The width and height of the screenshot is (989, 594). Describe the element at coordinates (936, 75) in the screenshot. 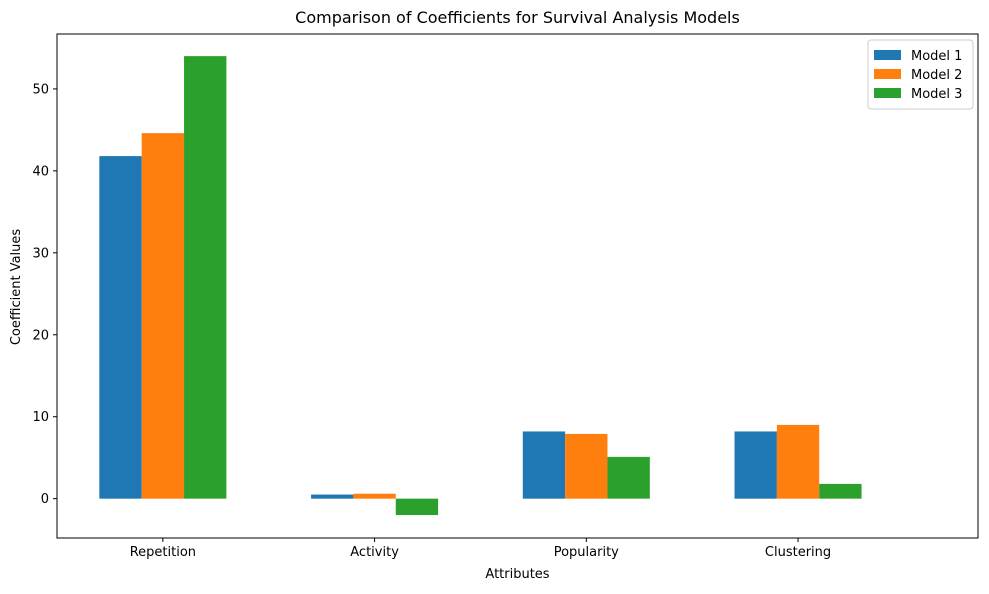

I see `legend-label: Model 2` at that location.